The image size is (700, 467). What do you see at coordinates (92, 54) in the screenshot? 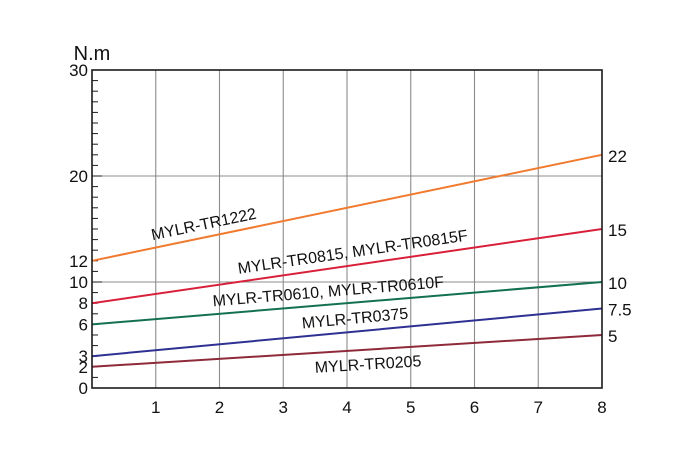
I see `y-axis-label: N.m` at bounding box center [92, 54].